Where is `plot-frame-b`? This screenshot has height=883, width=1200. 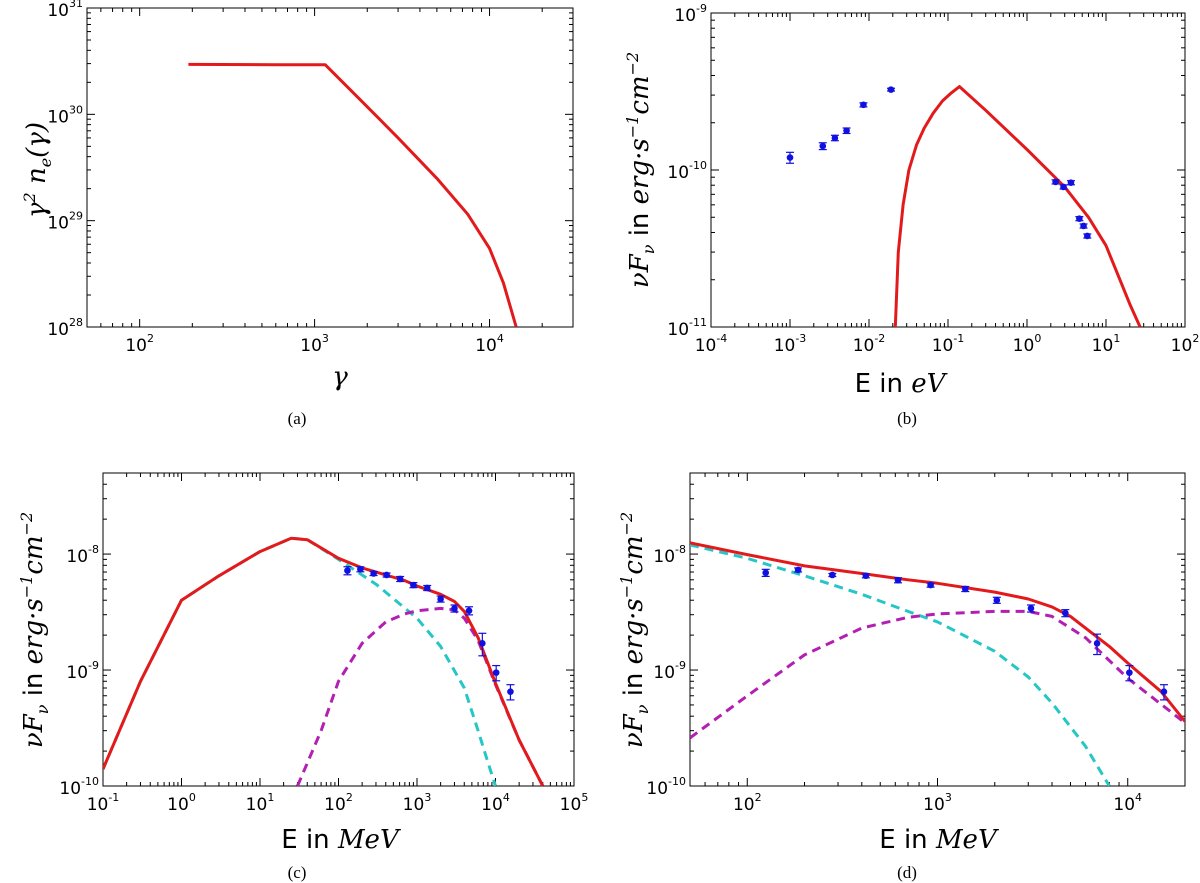
plot-frame-b is located at coordinates (948, 170).